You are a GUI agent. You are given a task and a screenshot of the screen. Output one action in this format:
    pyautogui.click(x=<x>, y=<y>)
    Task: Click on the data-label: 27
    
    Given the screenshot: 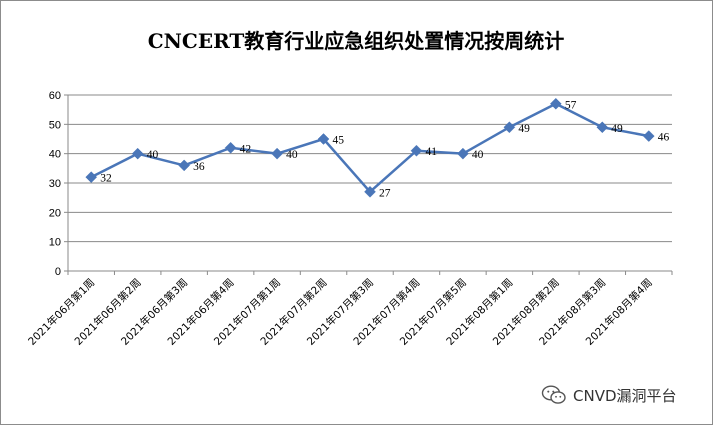 What is the action you would take?
    pyautogui.click(x=385, y=193)
    